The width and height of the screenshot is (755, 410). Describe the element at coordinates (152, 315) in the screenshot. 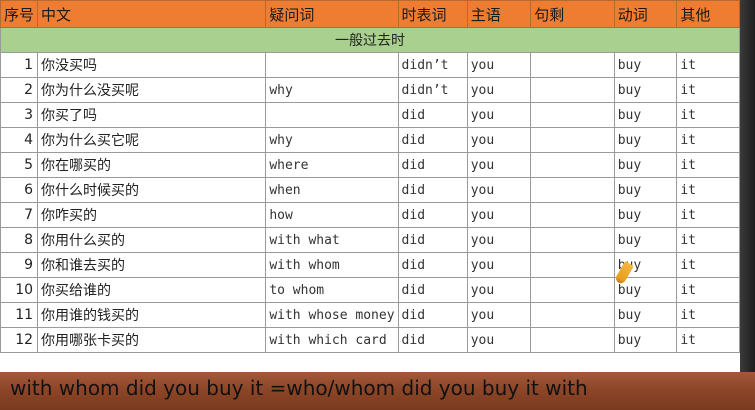

I see `chinese-cell: 你用谁的钱买的` at that location.